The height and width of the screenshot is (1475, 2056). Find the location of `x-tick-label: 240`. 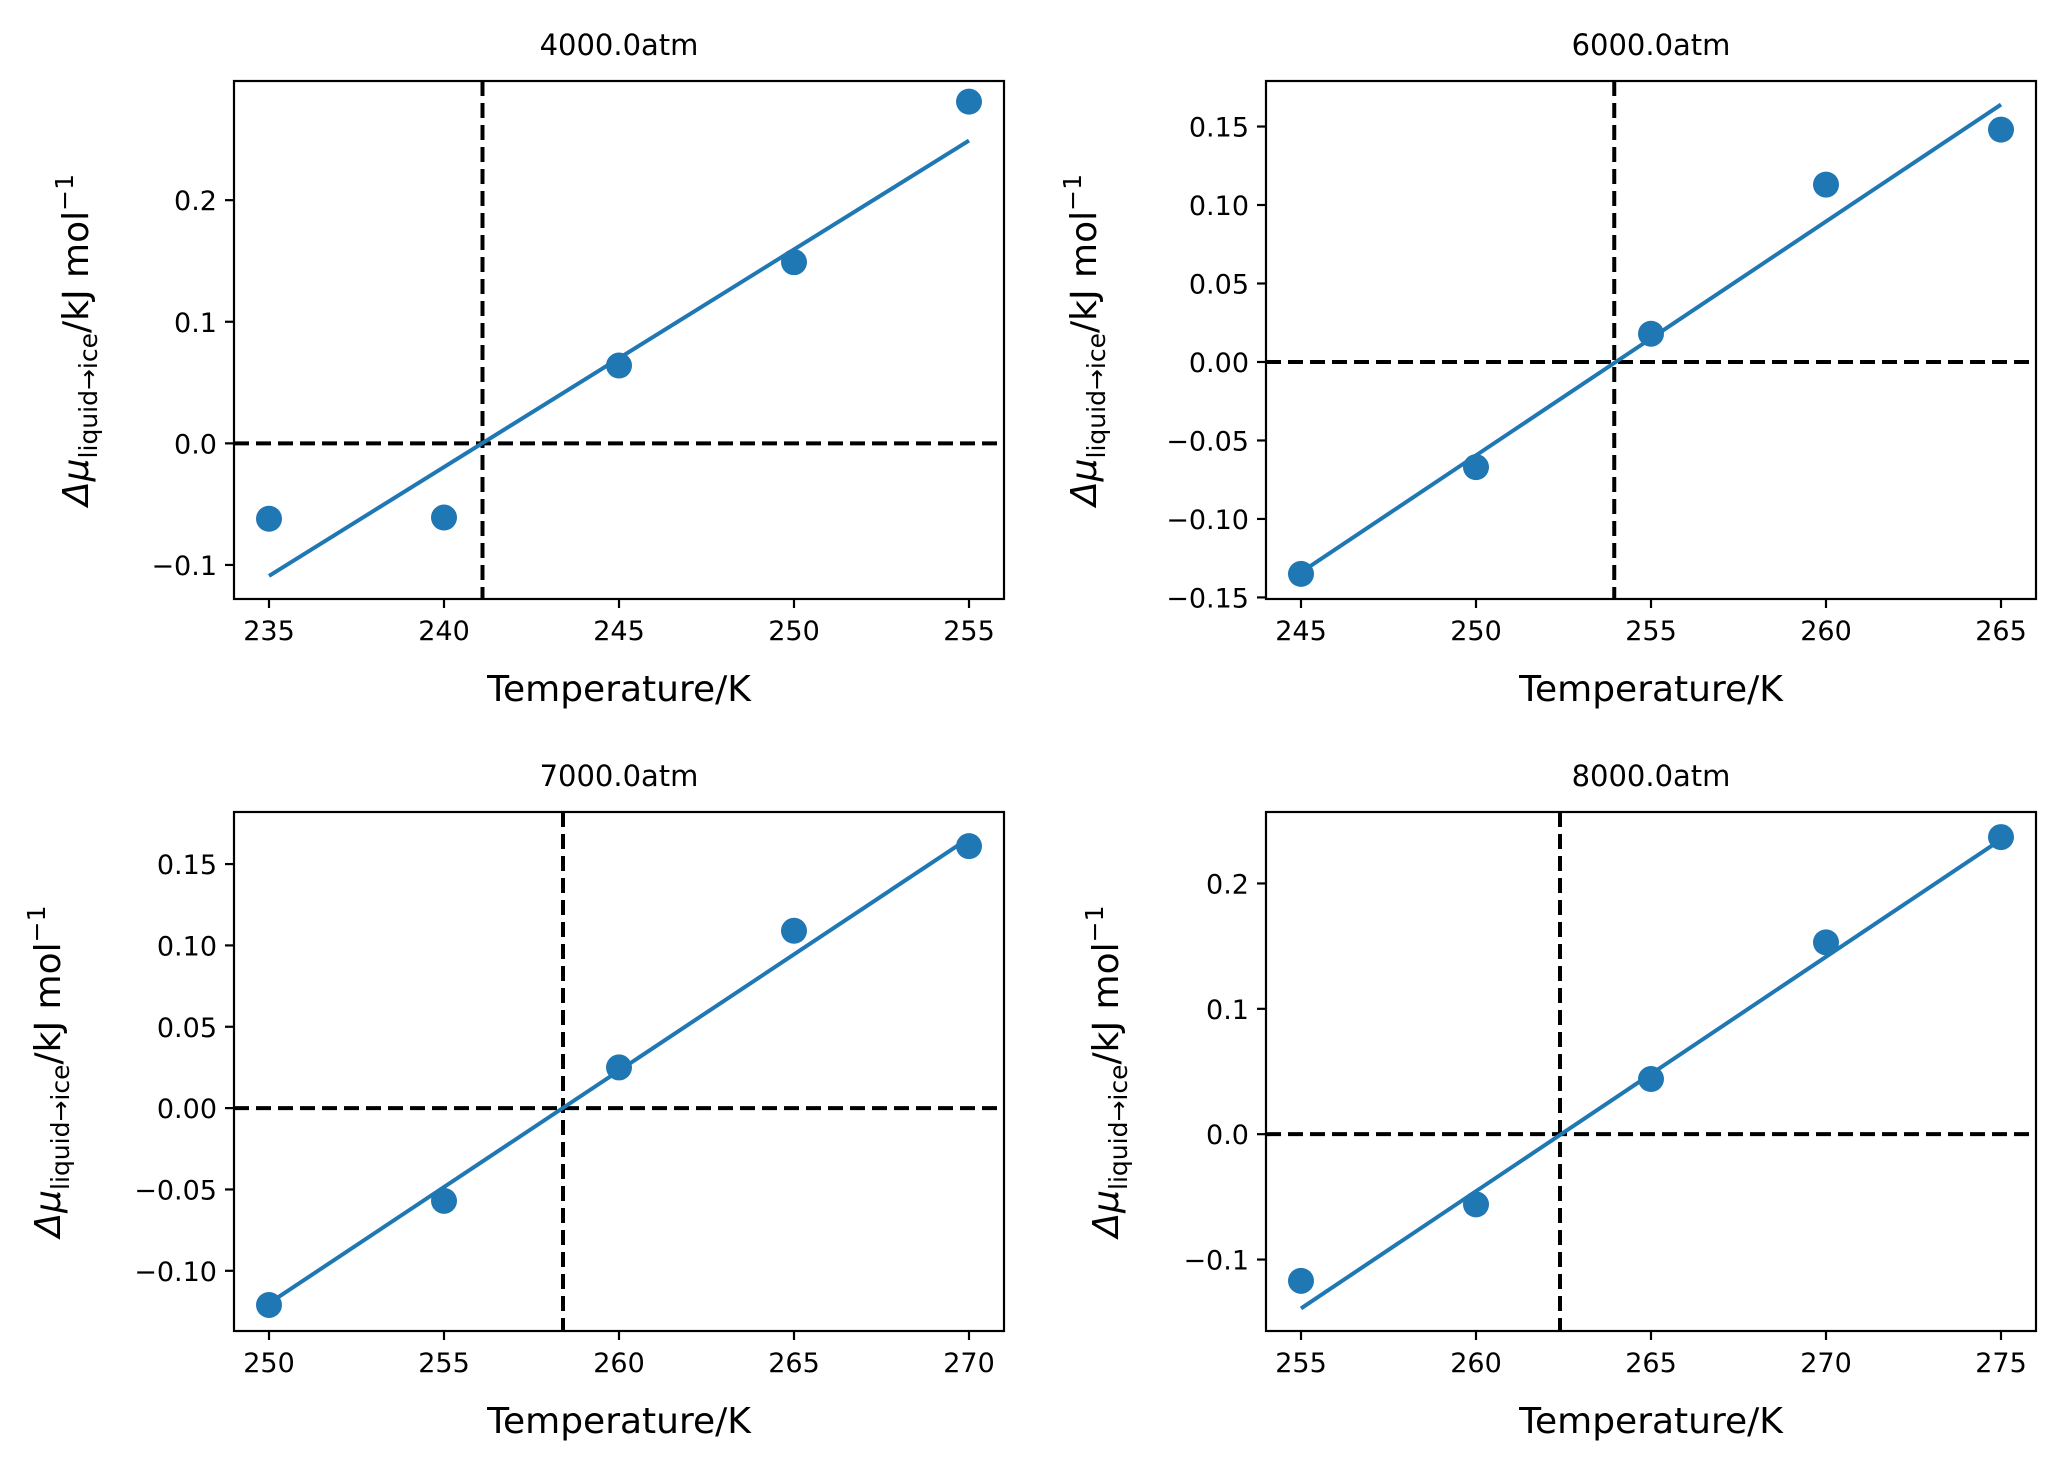

x-tick-label: 240 is located at coordinates (444, 631).